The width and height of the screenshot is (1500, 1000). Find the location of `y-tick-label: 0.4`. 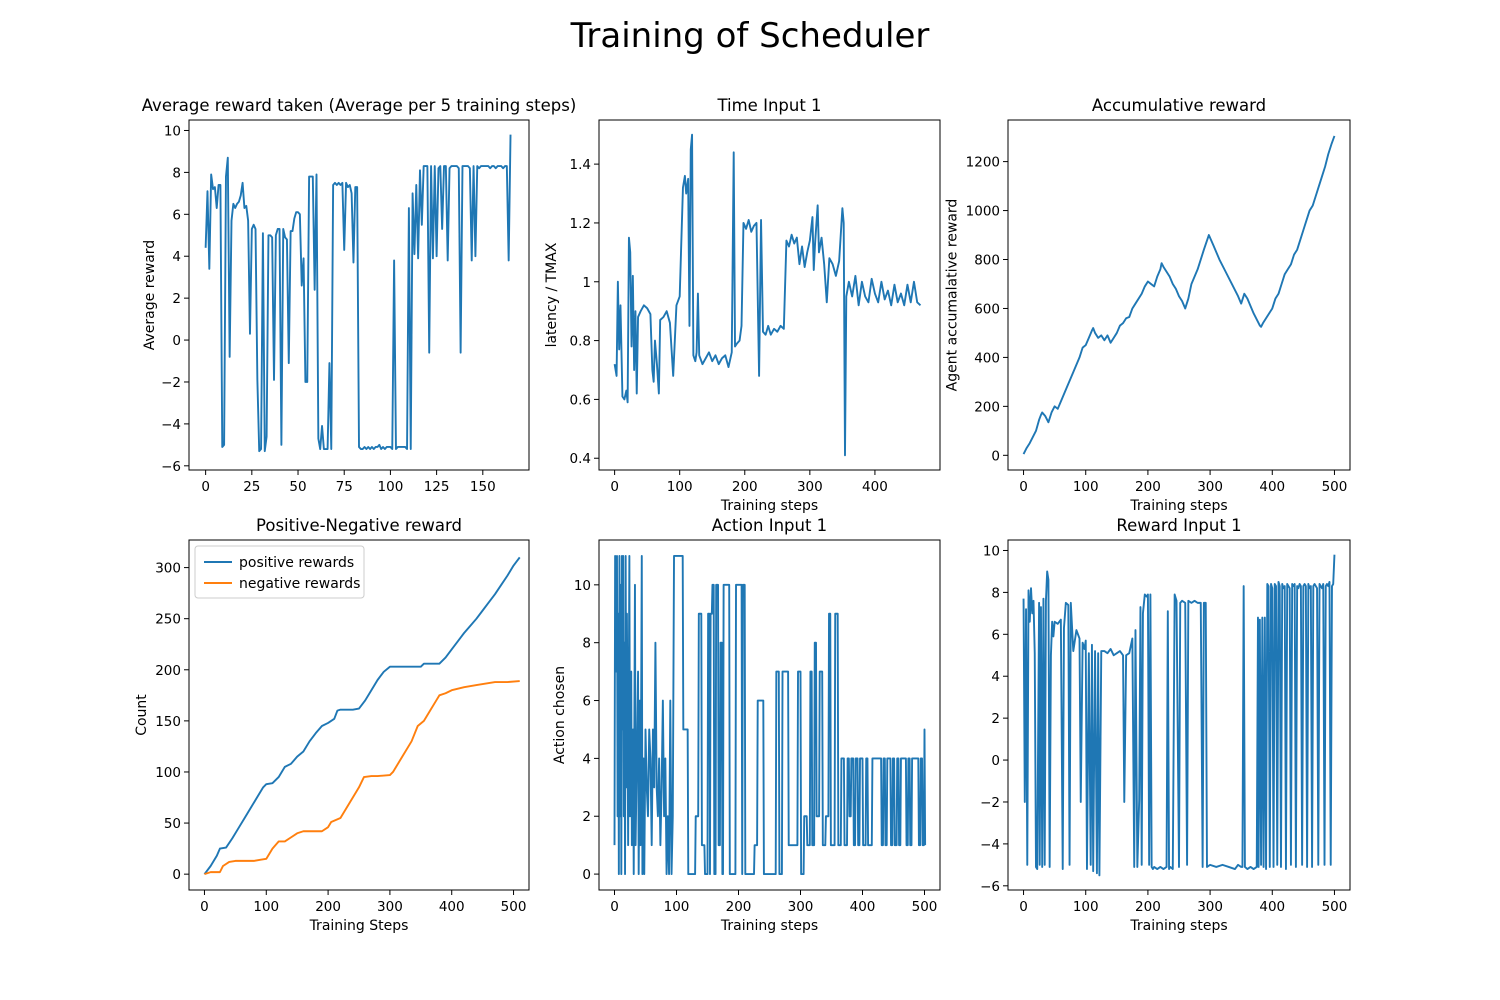

y-tick-label: 0.4 is located at coordinates (580, 459).